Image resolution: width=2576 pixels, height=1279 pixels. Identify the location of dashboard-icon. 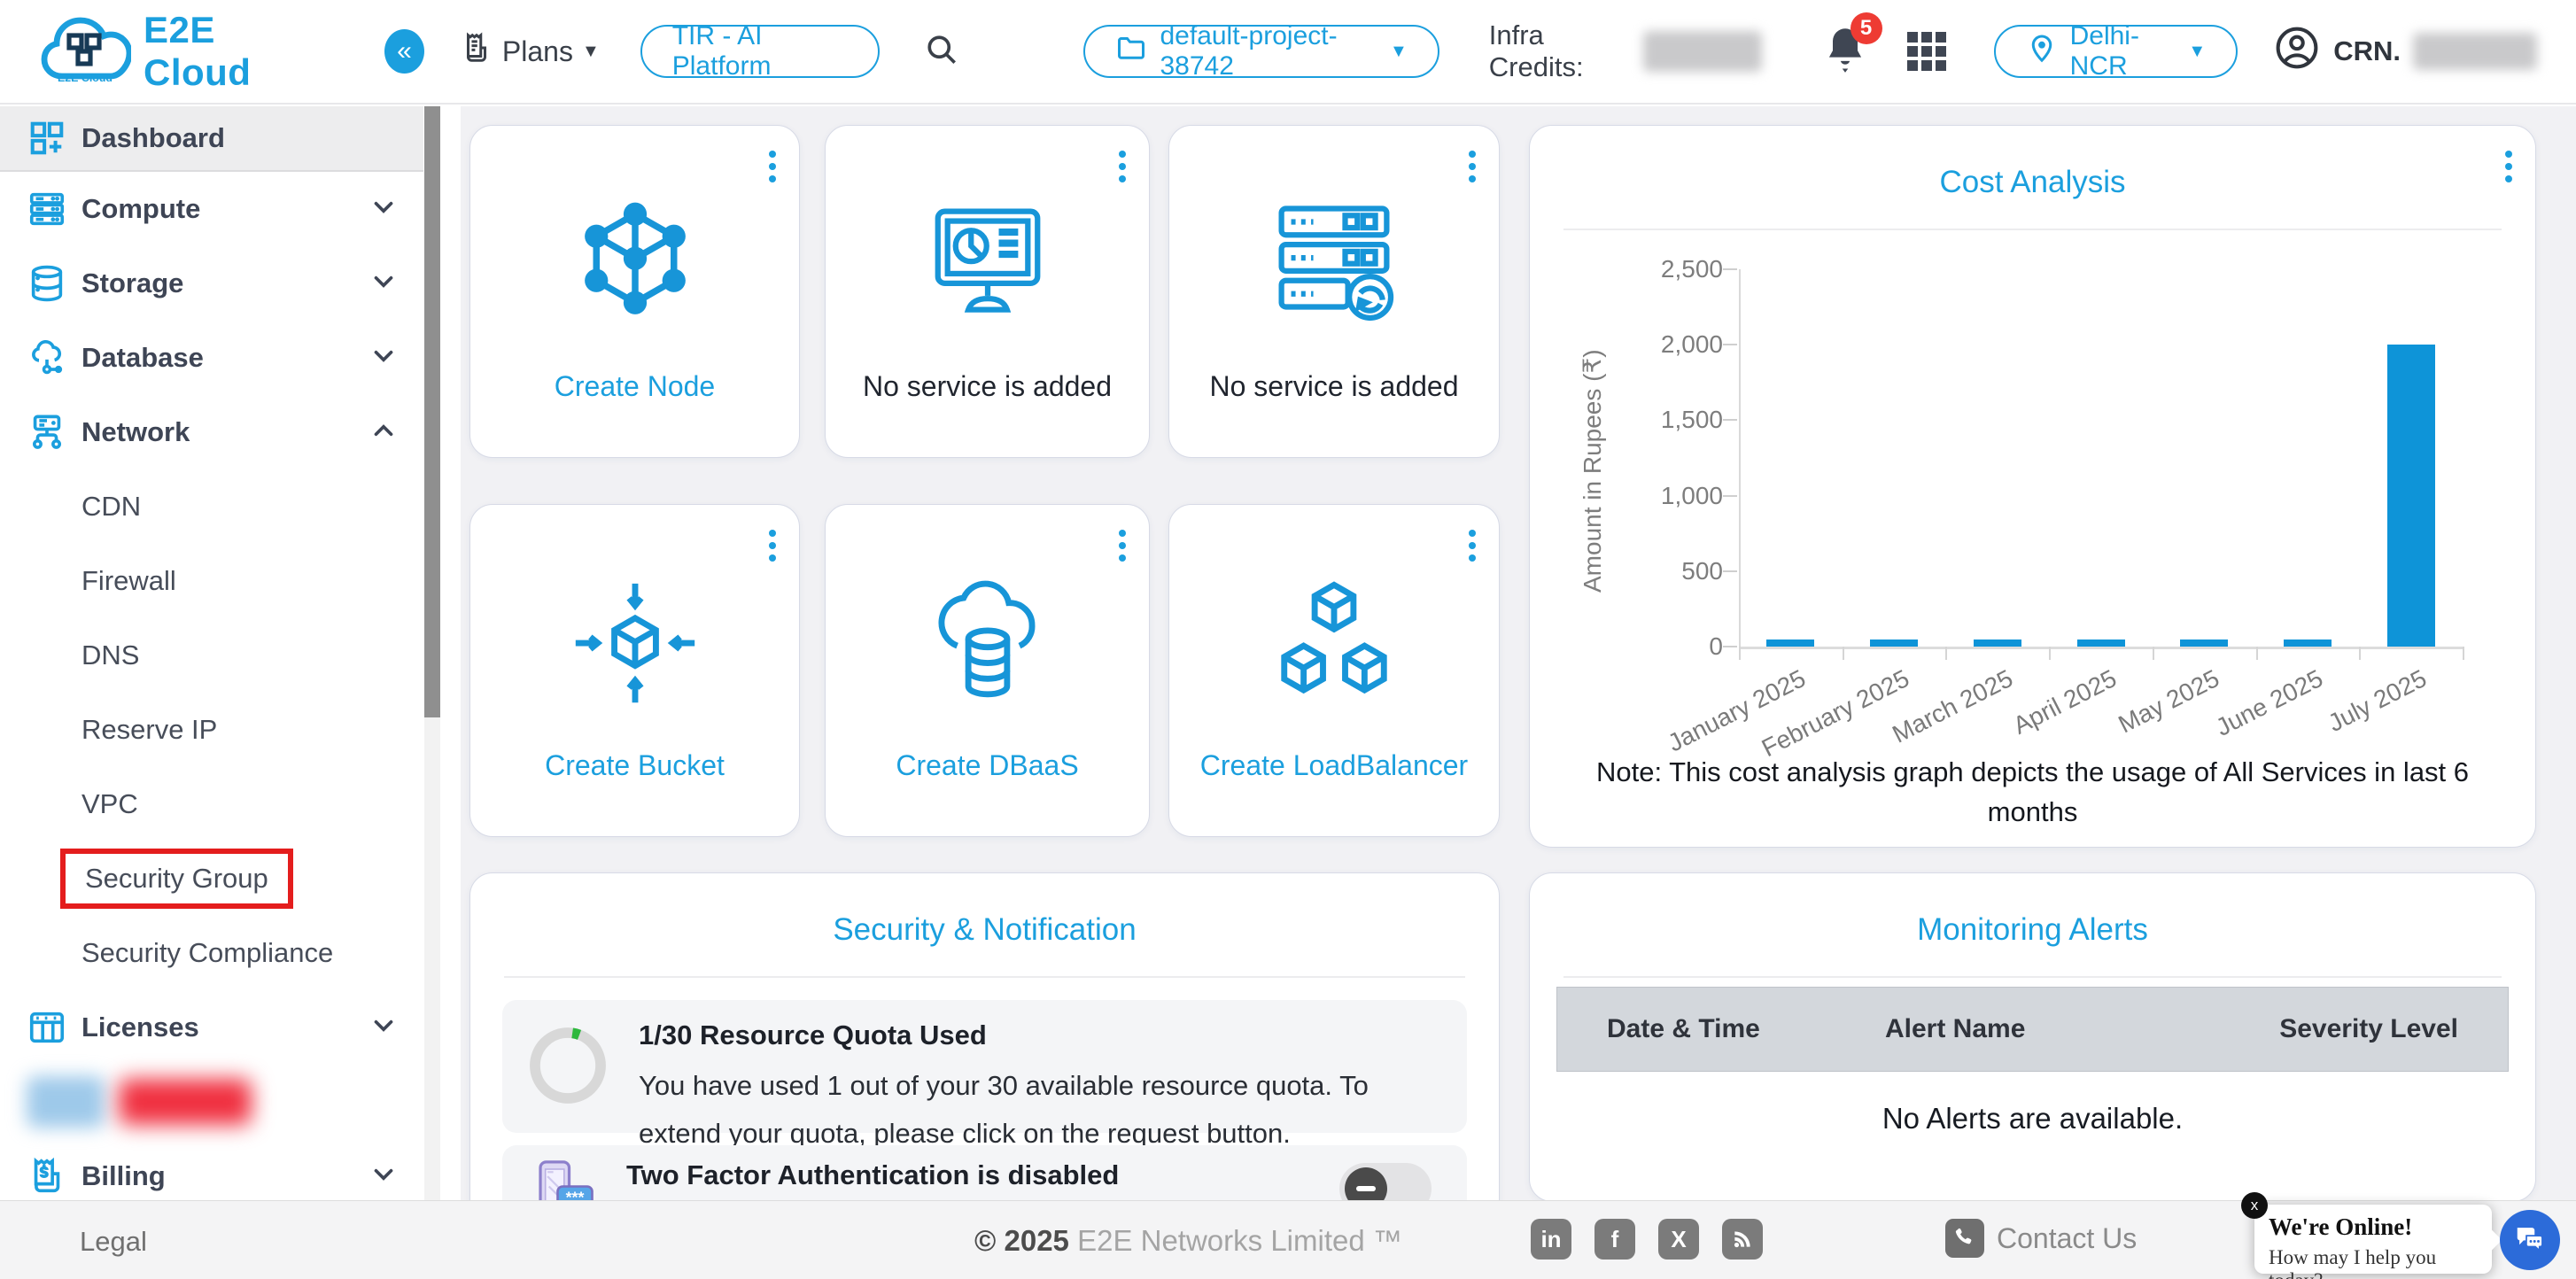
(47, 138).